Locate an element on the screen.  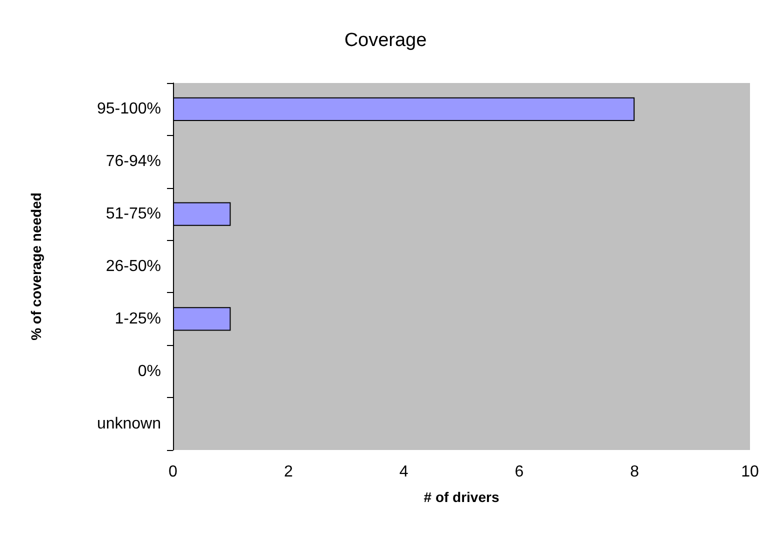
y-tick-label: 76-94% is located at coordinates (133, 161).